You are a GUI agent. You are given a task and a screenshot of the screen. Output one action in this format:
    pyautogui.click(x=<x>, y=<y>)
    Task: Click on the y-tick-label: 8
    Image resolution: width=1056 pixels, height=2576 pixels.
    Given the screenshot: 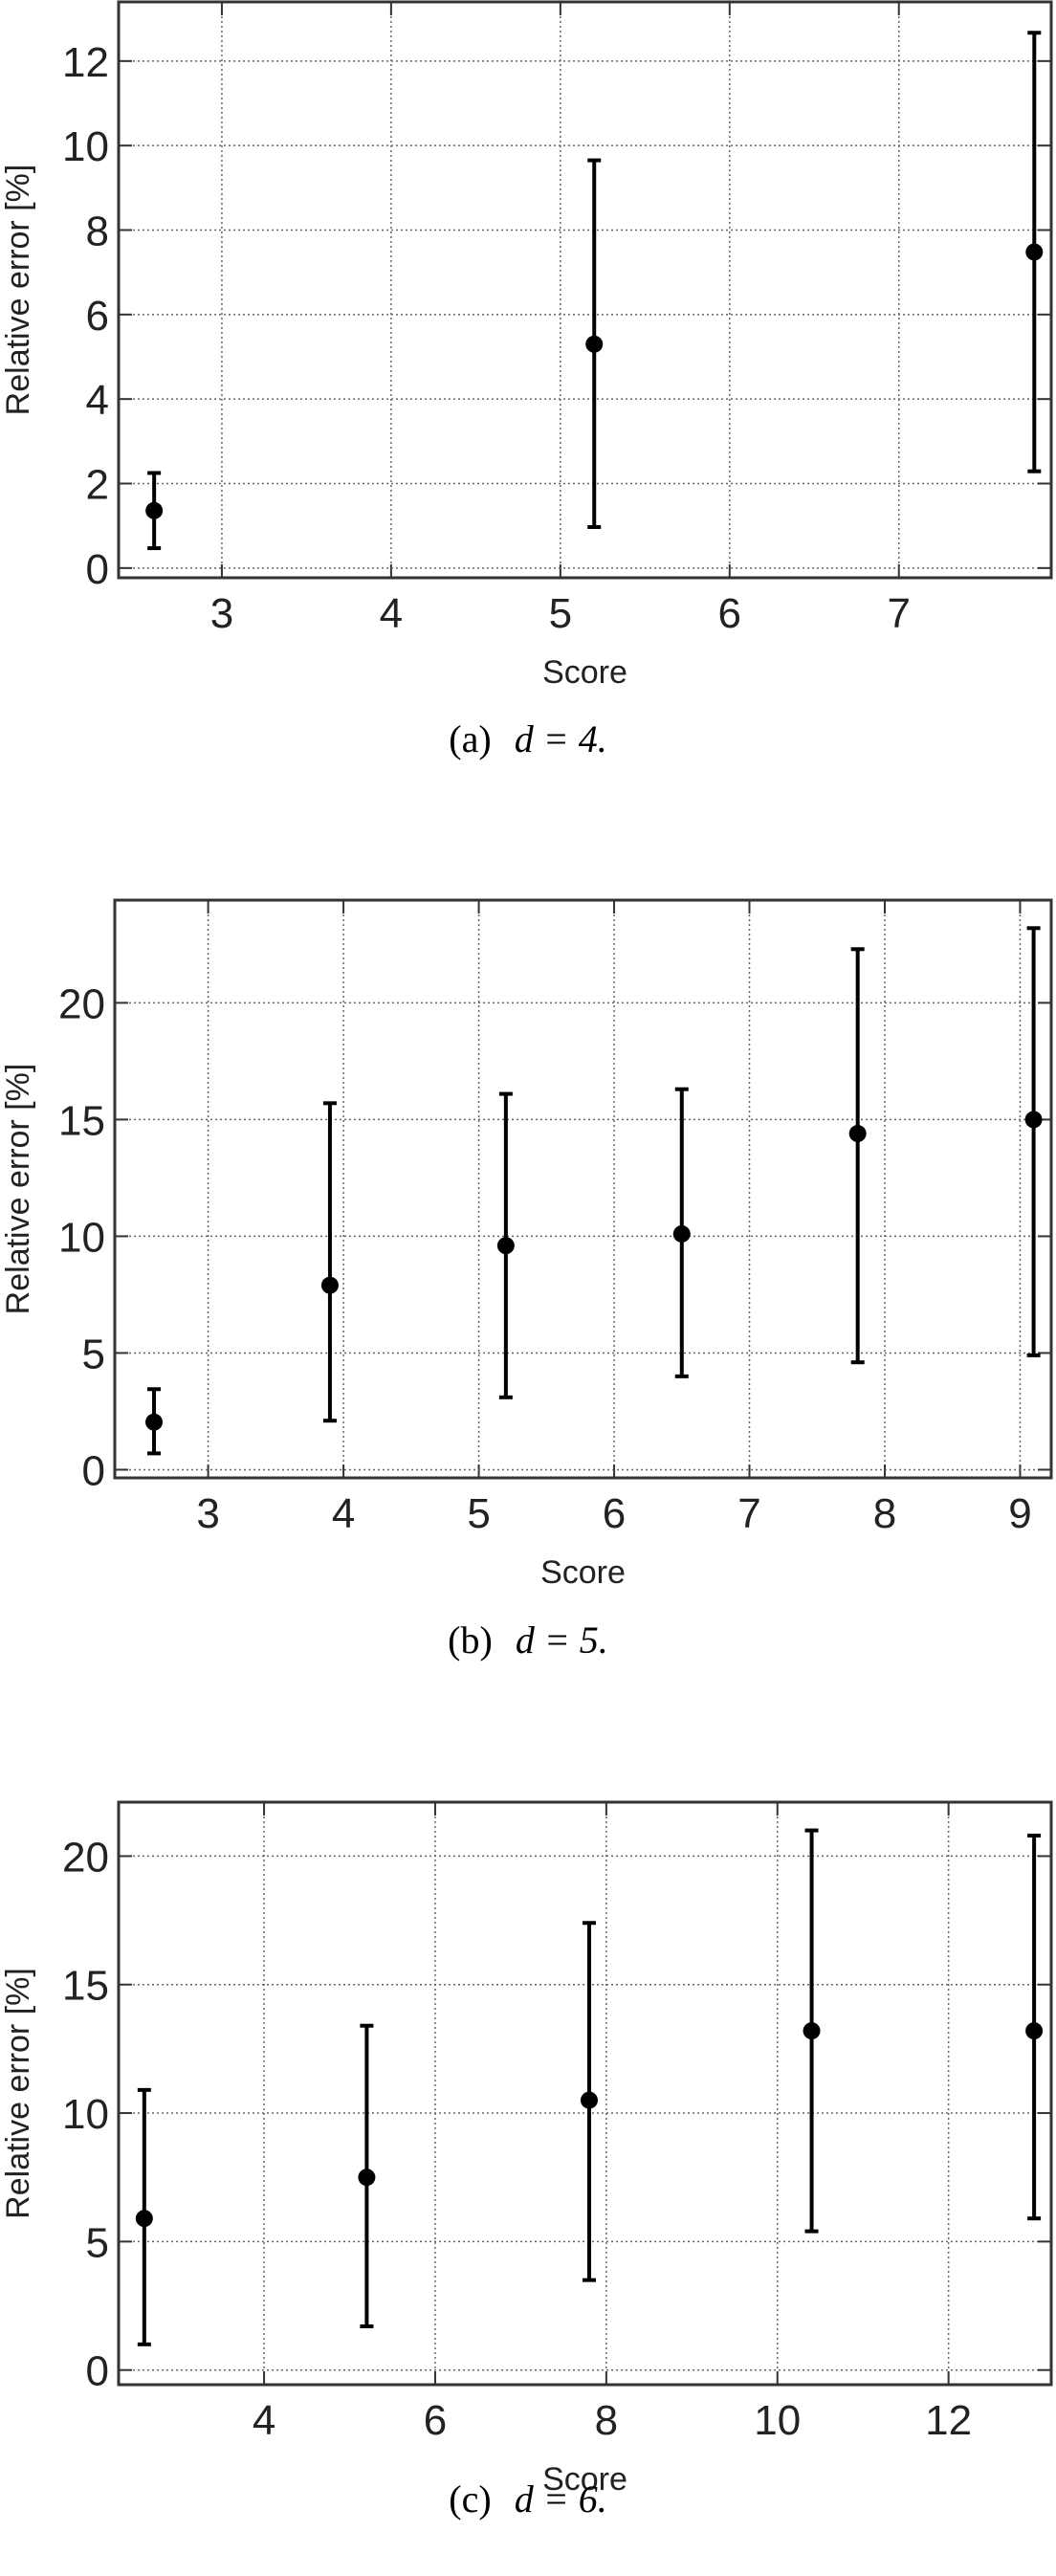 What is the action you would take?
    pyautogui.click(x=97, y=232)
    